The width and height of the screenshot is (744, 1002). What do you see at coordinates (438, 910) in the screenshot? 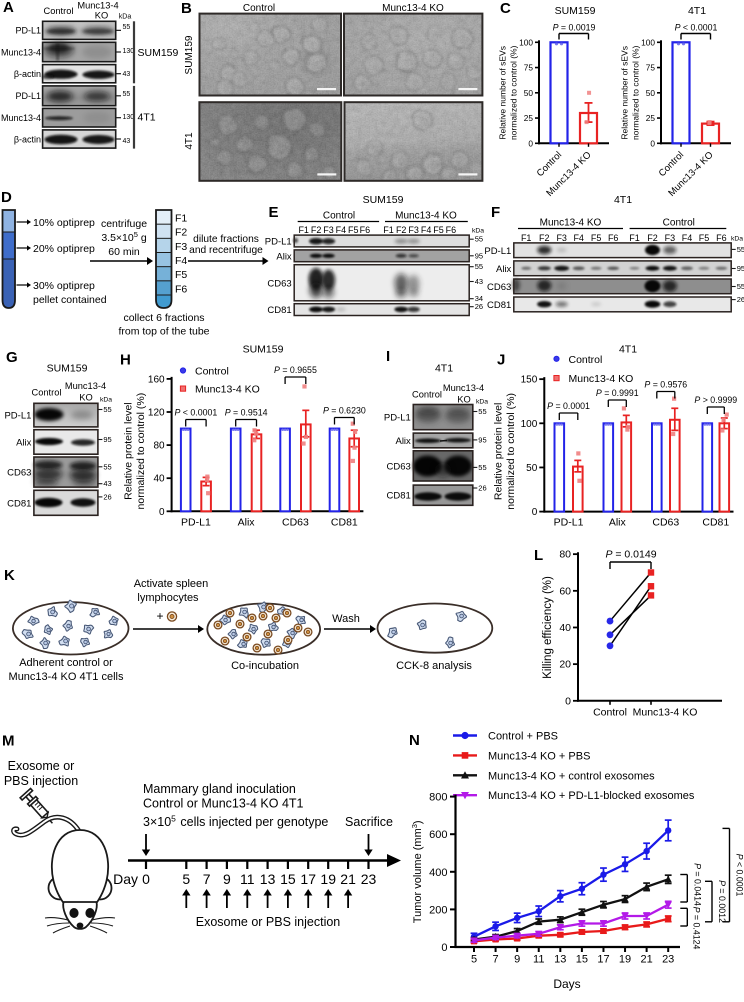
I see `svg-text: 200` at bounding box center [438, 910].